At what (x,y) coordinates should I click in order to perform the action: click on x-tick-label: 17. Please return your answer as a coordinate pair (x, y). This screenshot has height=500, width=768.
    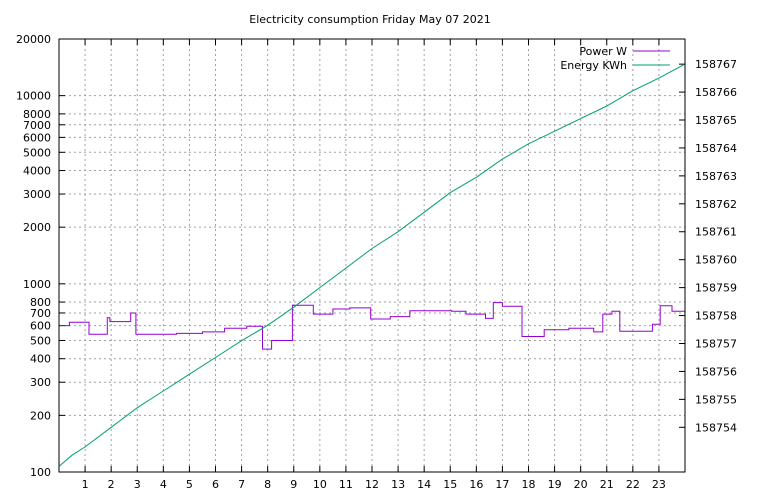
    Looking at the image, I should click on (502, 484).